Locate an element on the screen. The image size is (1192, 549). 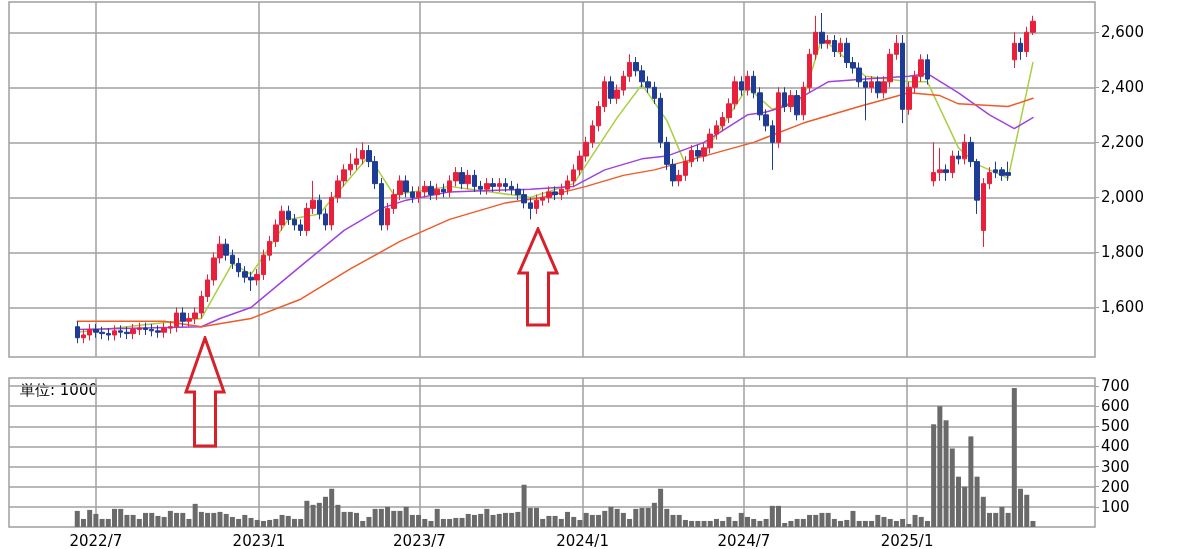
y-tick-label: 2,000 is located at coordinates (1122, 197).